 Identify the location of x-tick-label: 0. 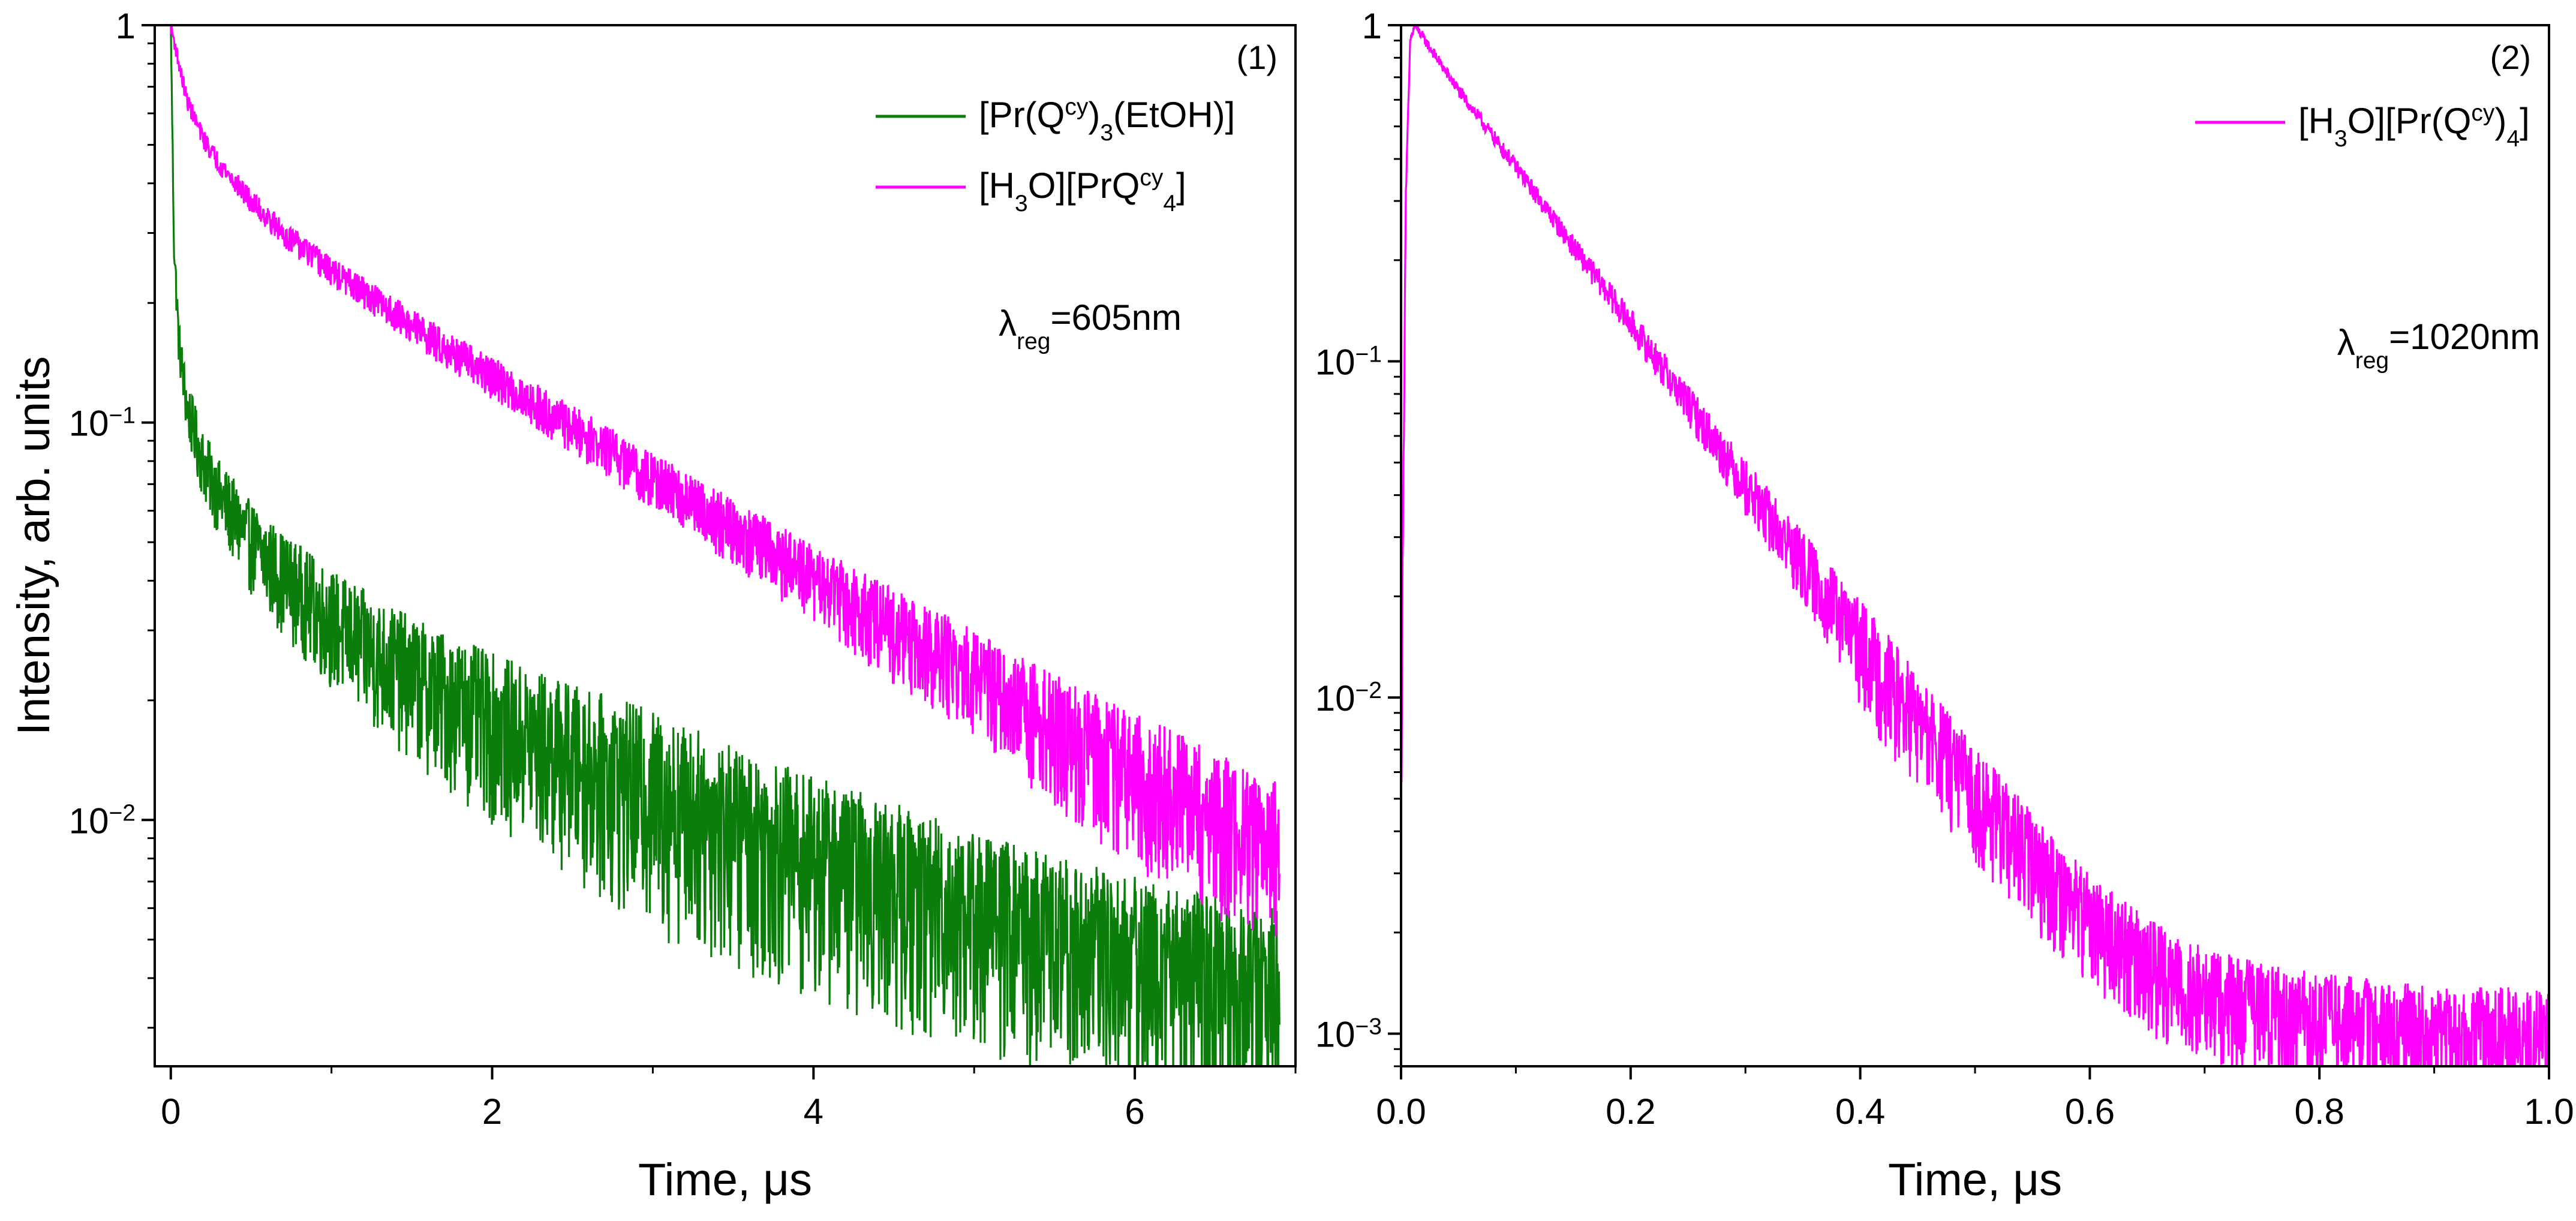
(171, 1111).